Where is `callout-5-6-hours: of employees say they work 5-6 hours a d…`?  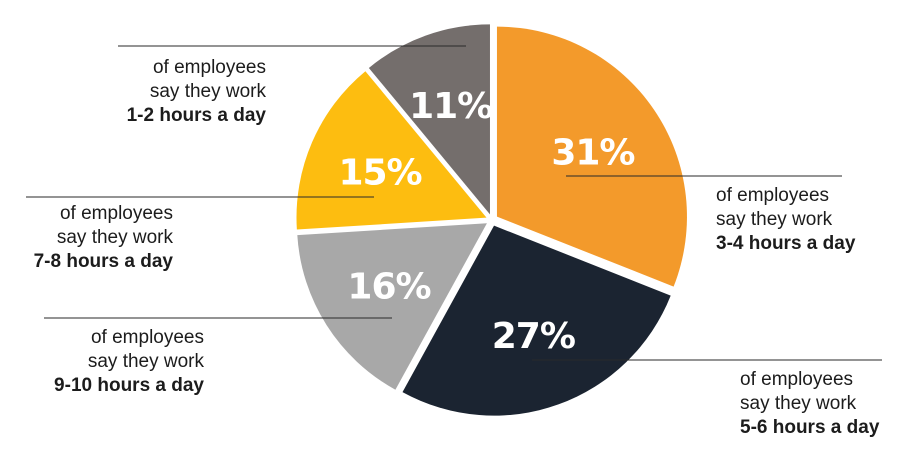
callout-5-6-hours: of employees say they work 5-6 hours a d… is located at coordinates (809, 404).